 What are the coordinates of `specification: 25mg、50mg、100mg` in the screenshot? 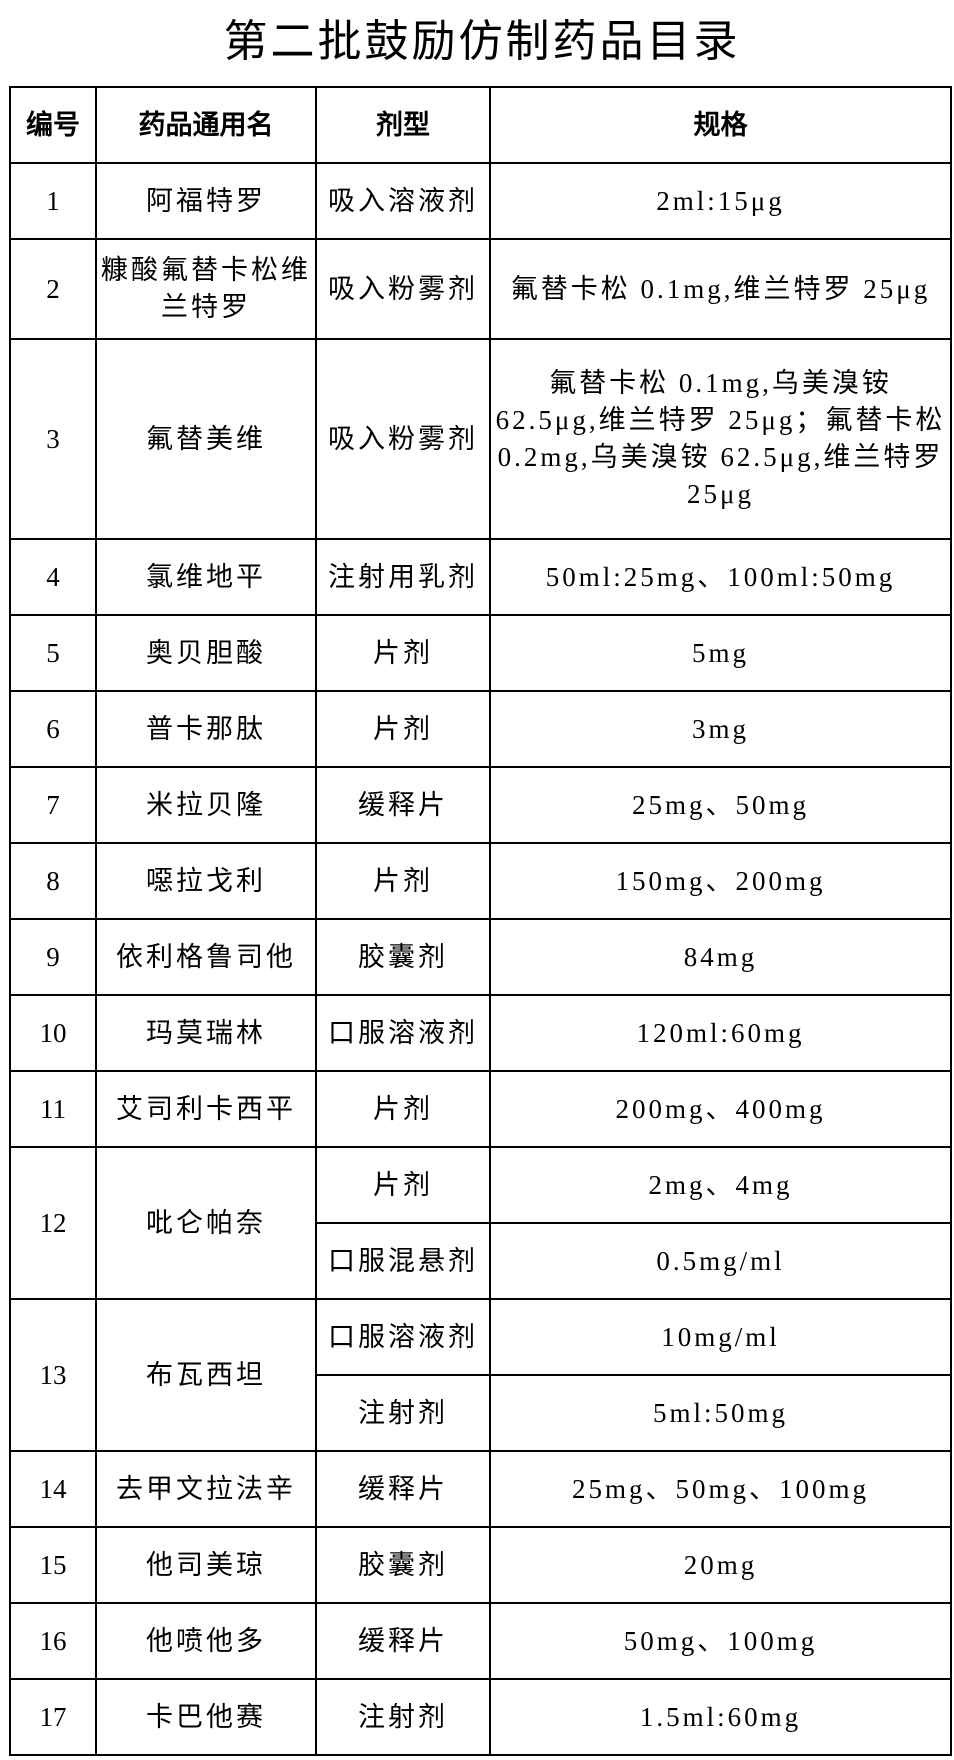 It's located at (720, 1489).